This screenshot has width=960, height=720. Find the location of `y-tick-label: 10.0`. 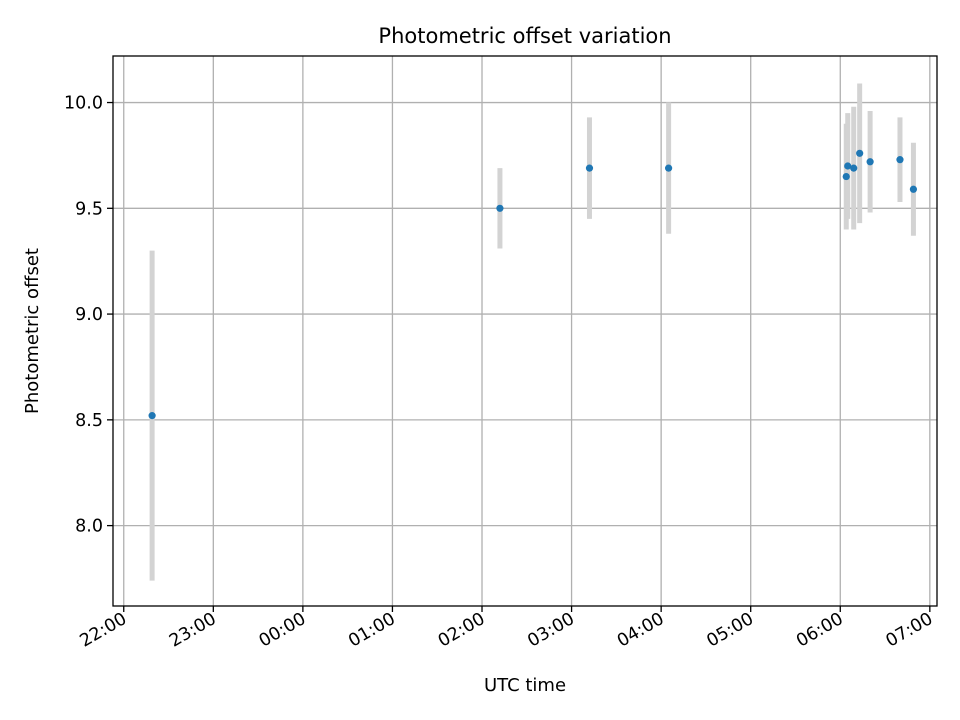

y-tick-label: 10.0 is located at coordinates (83, 104).